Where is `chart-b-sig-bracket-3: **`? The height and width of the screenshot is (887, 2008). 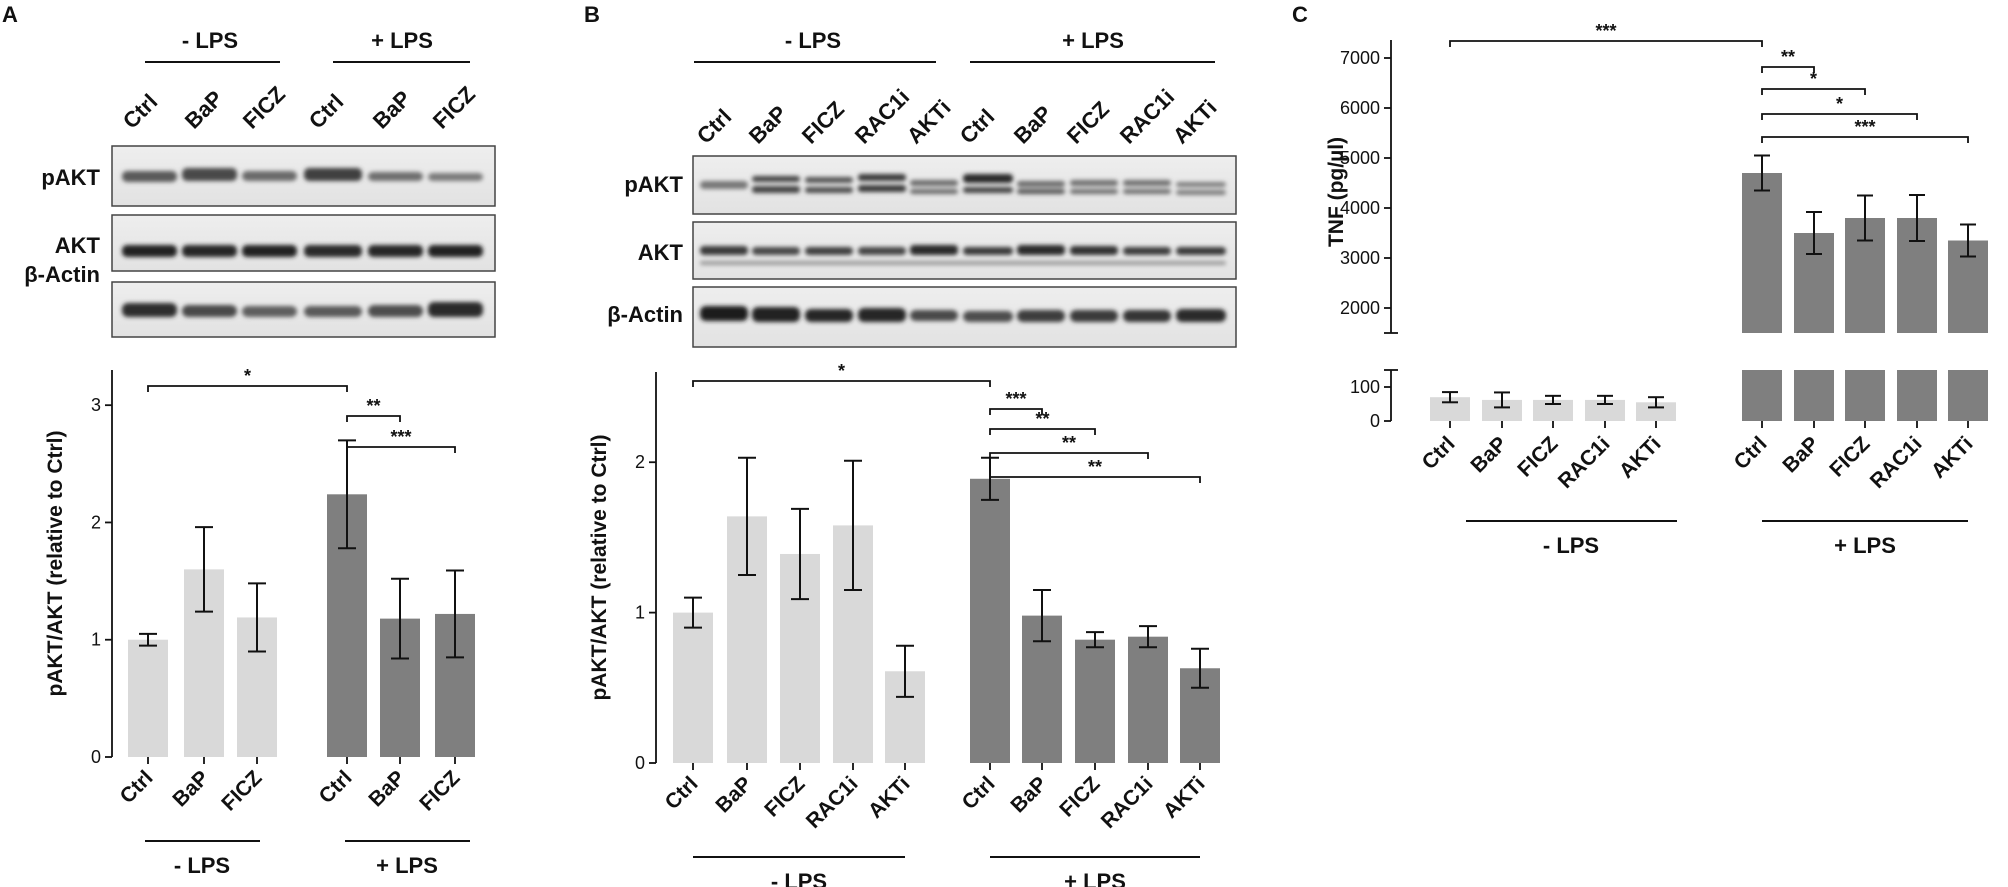 chart-b-sig-bracket-3: ** is located at coordinates (1069, 446).